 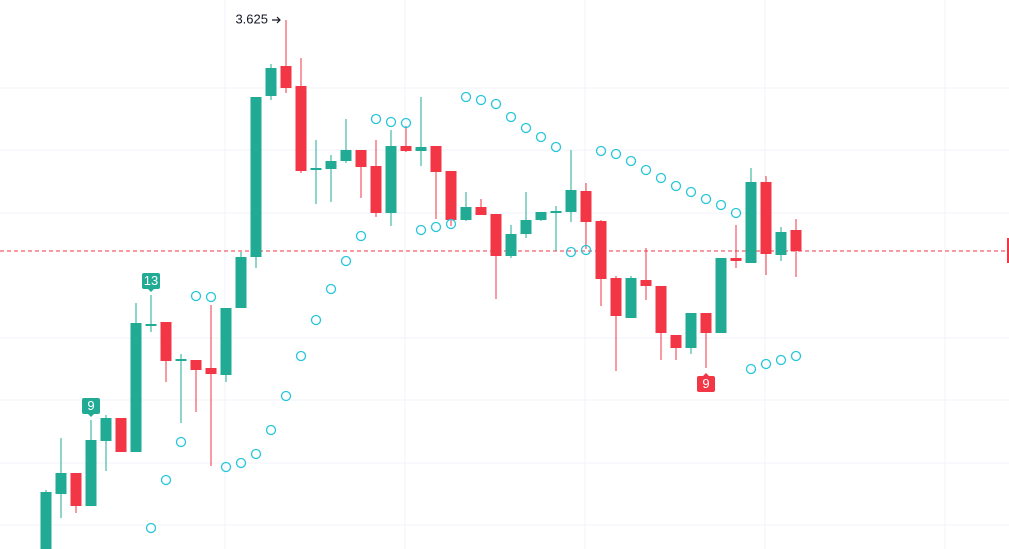 I want to click on count-label: 13, so click(x=151, y=282).